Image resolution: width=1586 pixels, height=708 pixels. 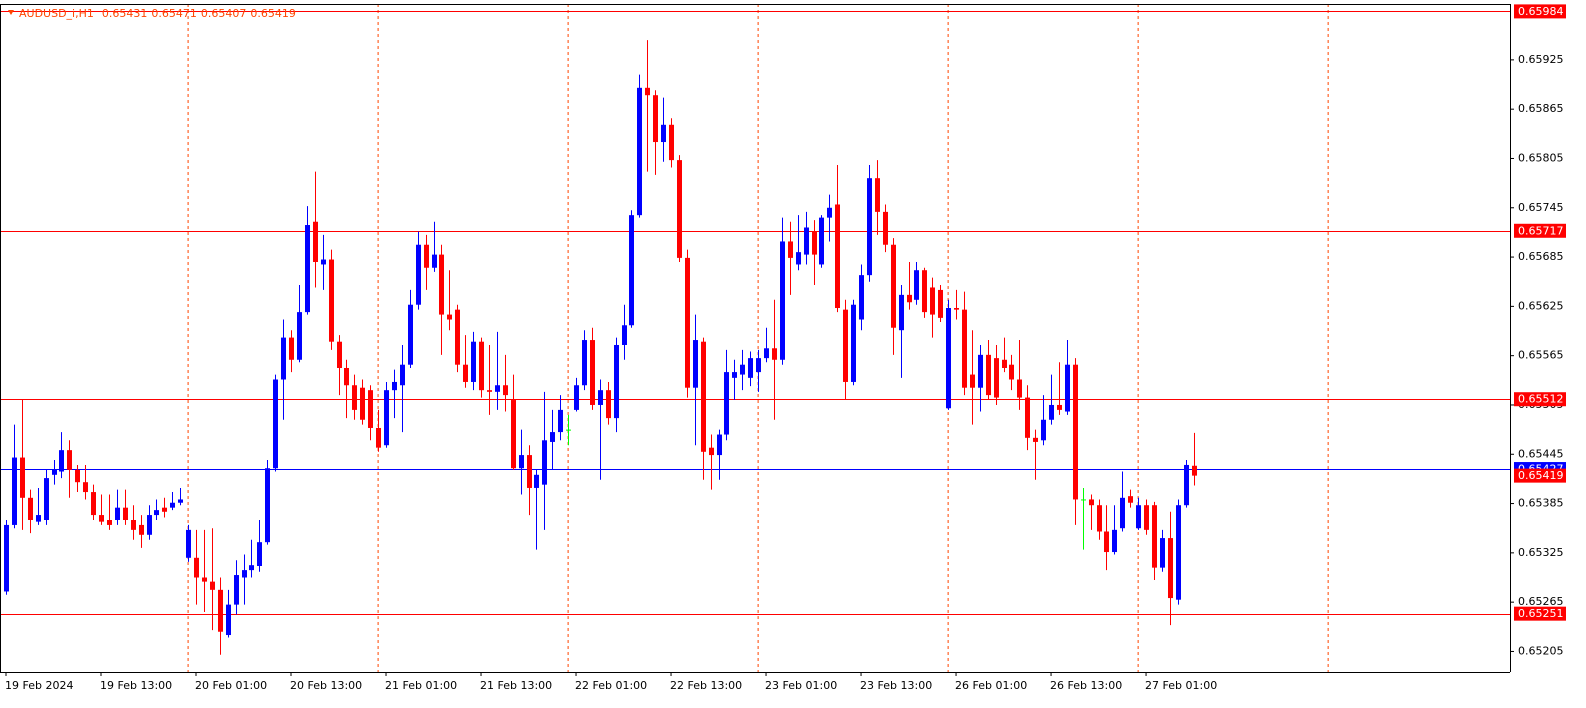 What do you see at coordinates (1541, 355) in the screenshot?
I see `y-tick-label: 0.65565` at bounding box center [1541, 355].